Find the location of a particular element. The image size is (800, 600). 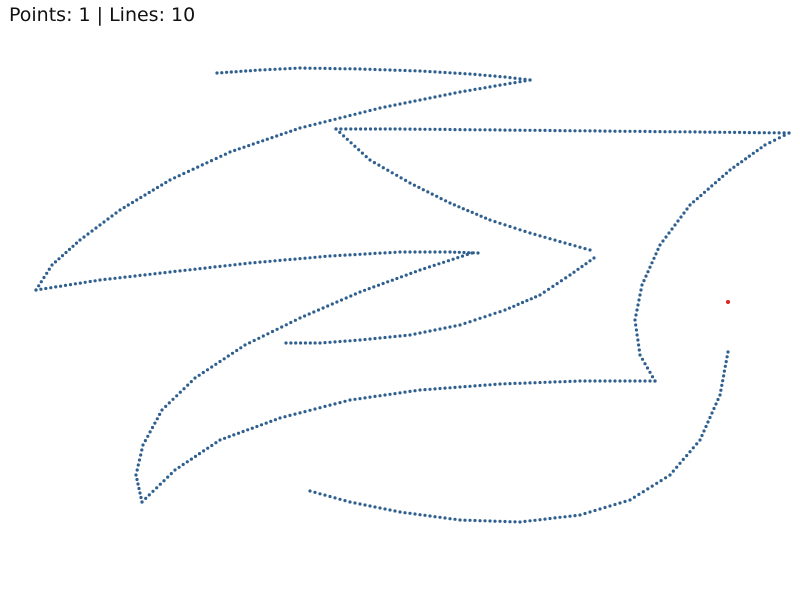

point-marker is located at coordinates (728, 302).